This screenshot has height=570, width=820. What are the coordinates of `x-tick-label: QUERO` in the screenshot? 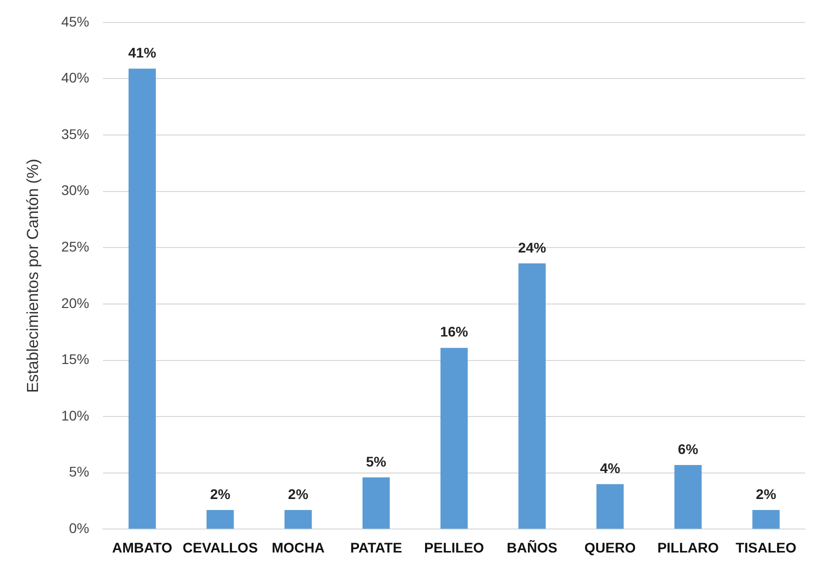 It's located at (610, 547).